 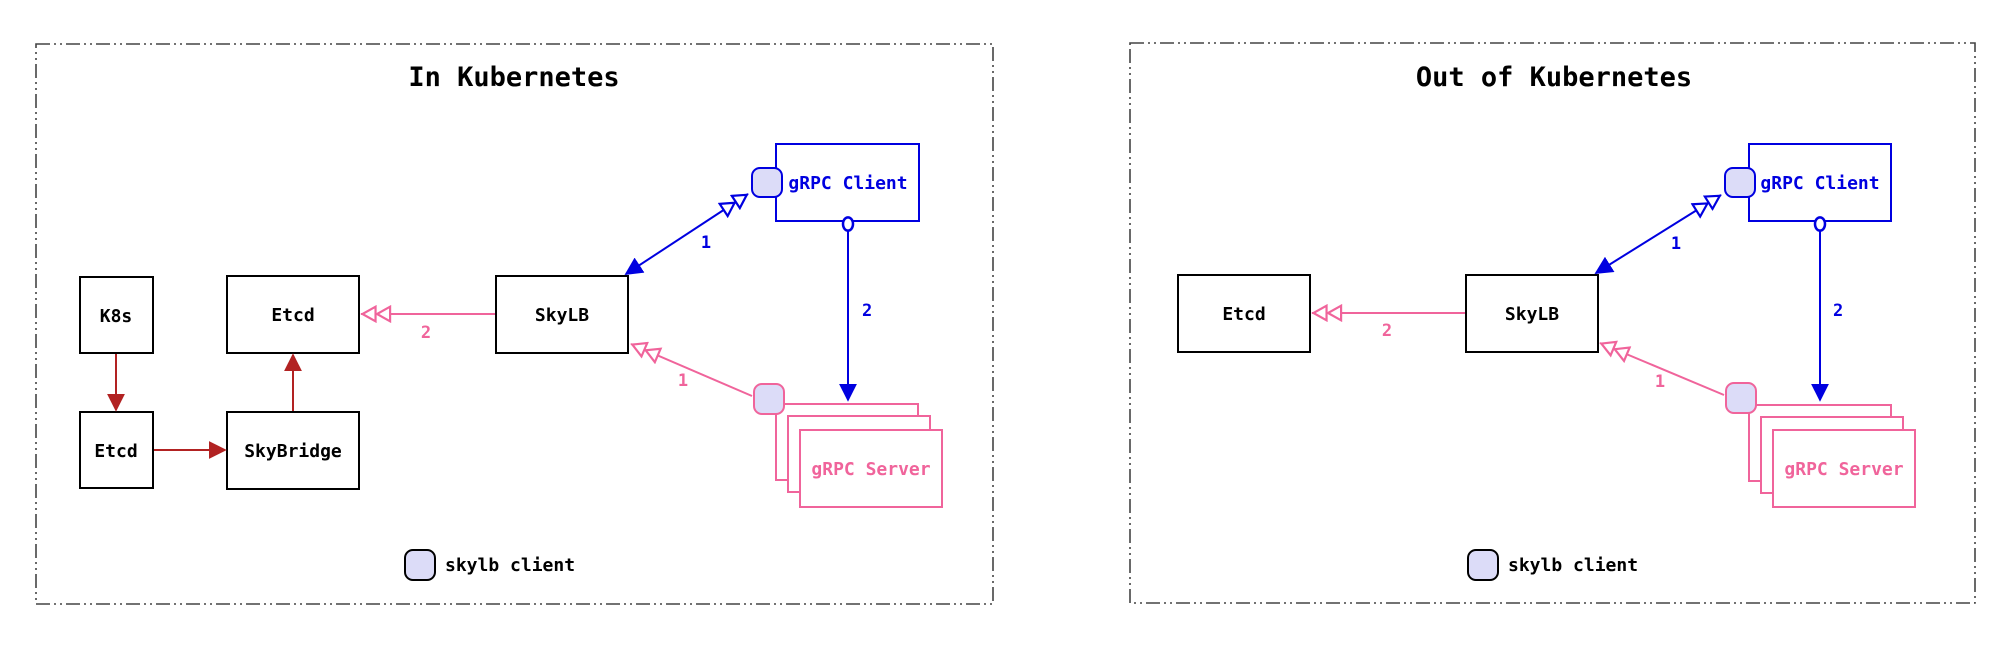 What do you see at coordinates (513, 77) in the screenshot?
I see `panel-title: In Kubernetes` at bounding box center [513, 77].